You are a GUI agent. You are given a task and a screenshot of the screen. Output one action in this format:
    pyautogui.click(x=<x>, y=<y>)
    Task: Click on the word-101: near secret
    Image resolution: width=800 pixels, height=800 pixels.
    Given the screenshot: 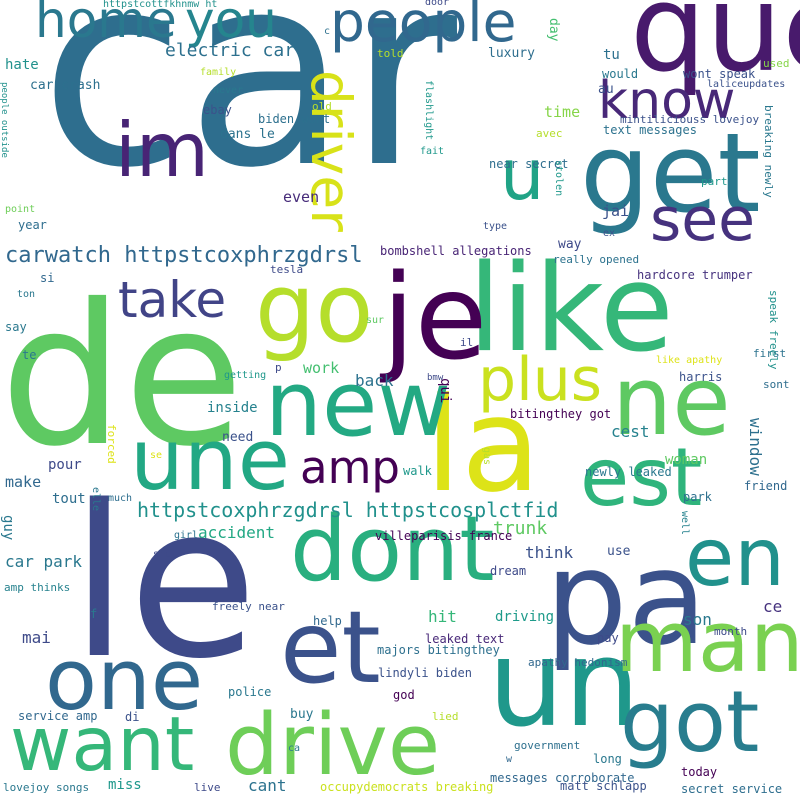 What is the action you would take?
    pyautogui.click(x=529, y=164)
    